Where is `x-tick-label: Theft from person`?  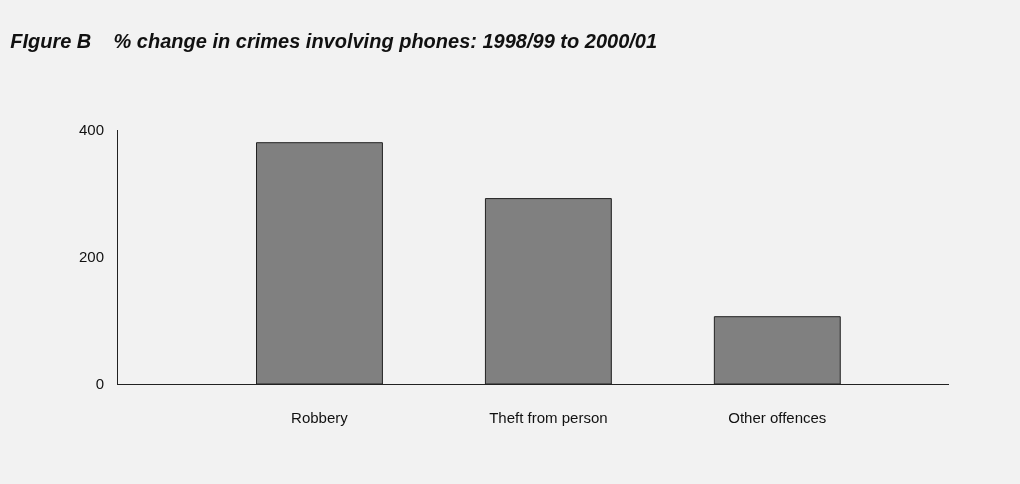 x-tick-label: Theft from person is located at coordinates (548, 417).